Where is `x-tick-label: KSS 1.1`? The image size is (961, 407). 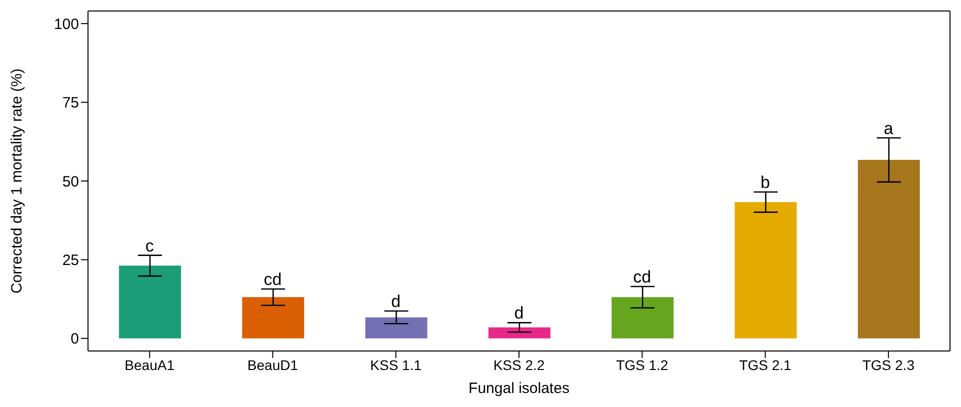 x-tick-label: KSS 1.1 is located at coordinates (396, 364).